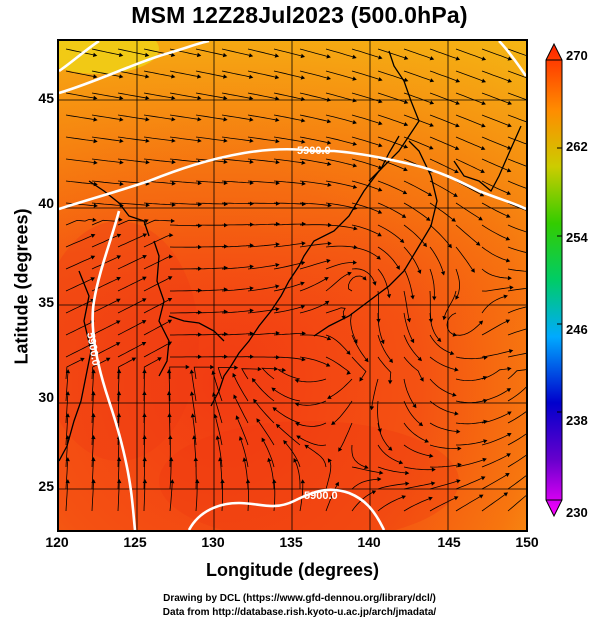  I want to click on y-tick-label: 40, so click(46, 203).